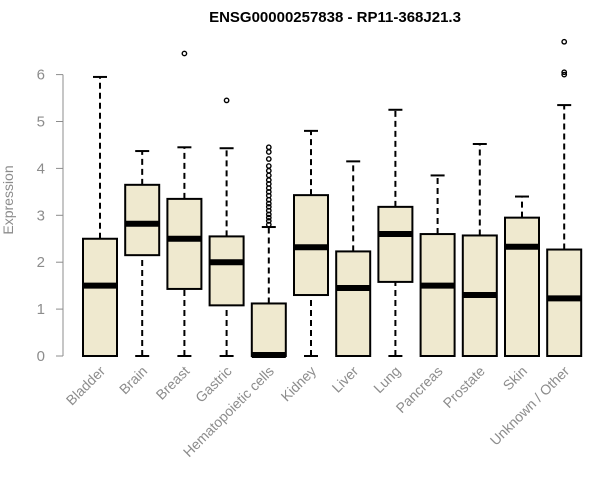 The width and height of the screenshot is (600, 500). Describe the element at coordinates (41, 122) in the screenshot. I see `y-tick-label: 5` at that location.